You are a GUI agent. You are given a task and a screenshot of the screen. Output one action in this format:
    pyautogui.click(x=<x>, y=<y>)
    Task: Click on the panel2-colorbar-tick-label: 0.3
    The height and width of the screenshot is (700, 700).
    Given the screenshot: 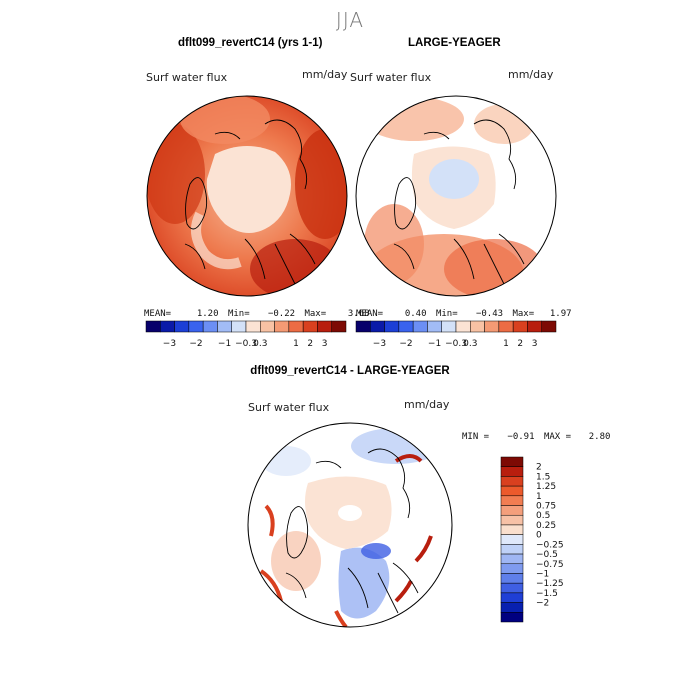 What is the action you would take?
    pyautogui.click(x=470, y=344)
    